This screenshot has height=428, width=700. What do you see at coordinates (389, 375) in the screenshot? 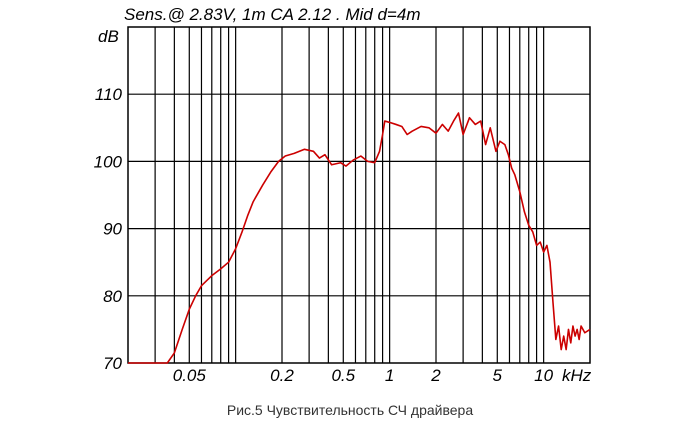
I see `x-tick-label: 1` at bounding box center [389, 375].